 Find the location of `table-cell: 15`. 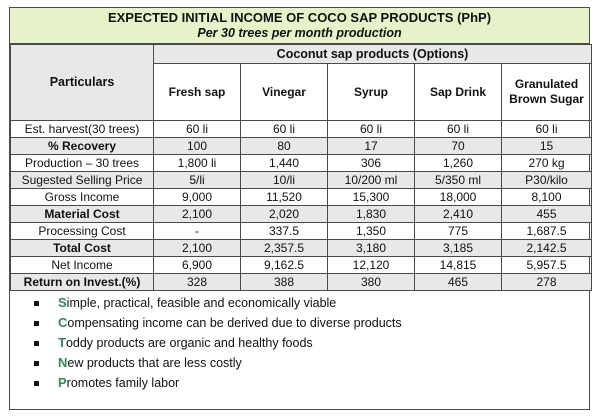

table-cell: 15 is located at coordinates (546, 146).